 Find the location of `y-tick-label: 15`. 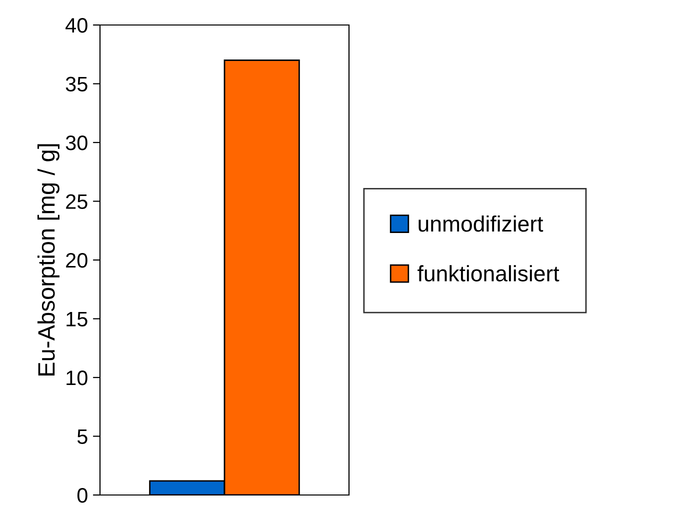

y-tick-label: 15 is located at coordinates (77, 319).